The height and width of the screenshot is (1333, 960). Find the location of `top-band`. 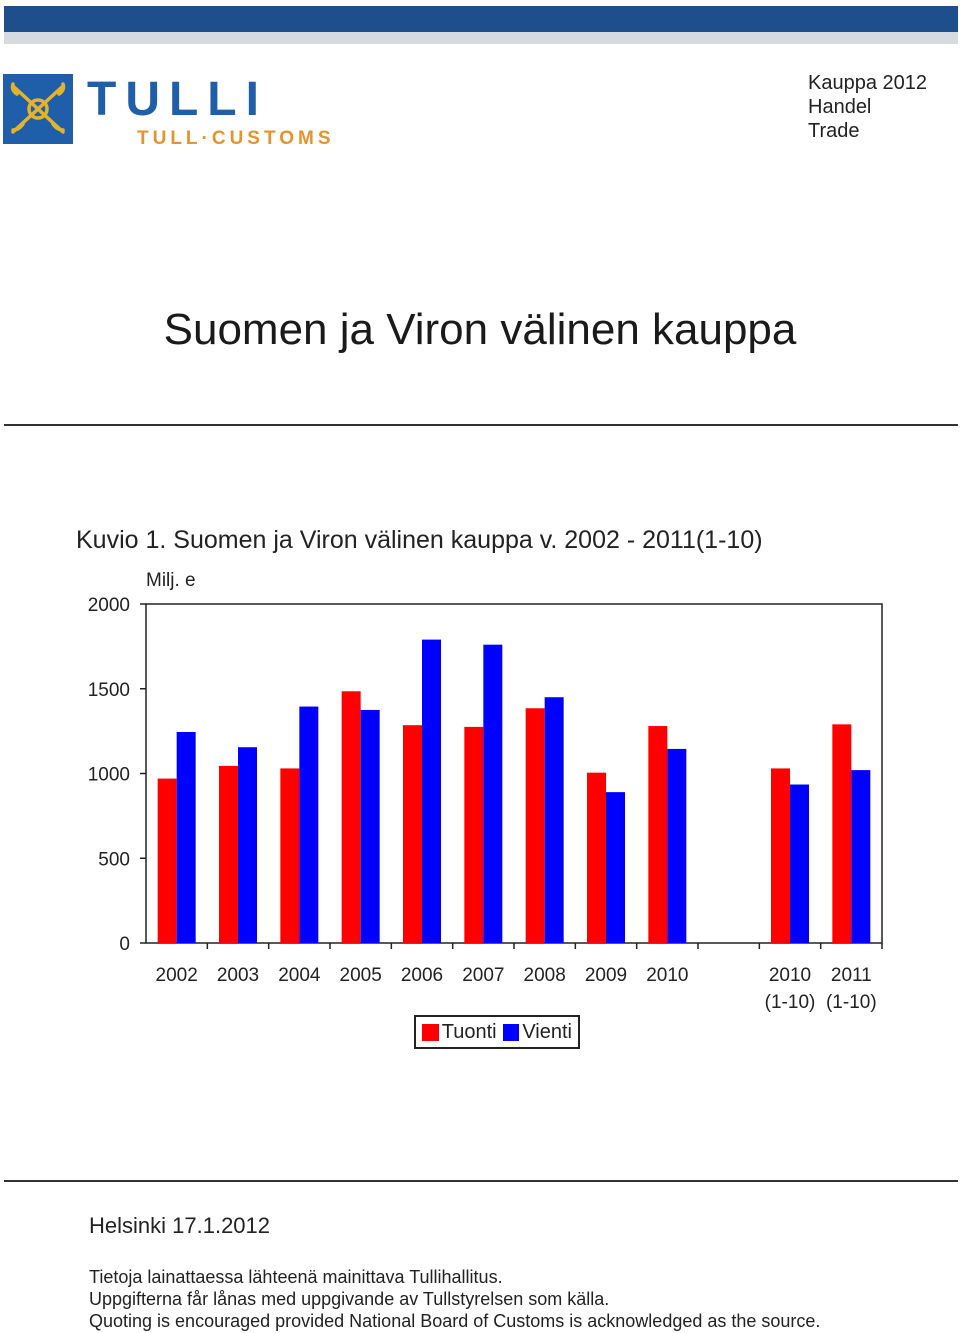

top-band is located at coordinates (481, 19).